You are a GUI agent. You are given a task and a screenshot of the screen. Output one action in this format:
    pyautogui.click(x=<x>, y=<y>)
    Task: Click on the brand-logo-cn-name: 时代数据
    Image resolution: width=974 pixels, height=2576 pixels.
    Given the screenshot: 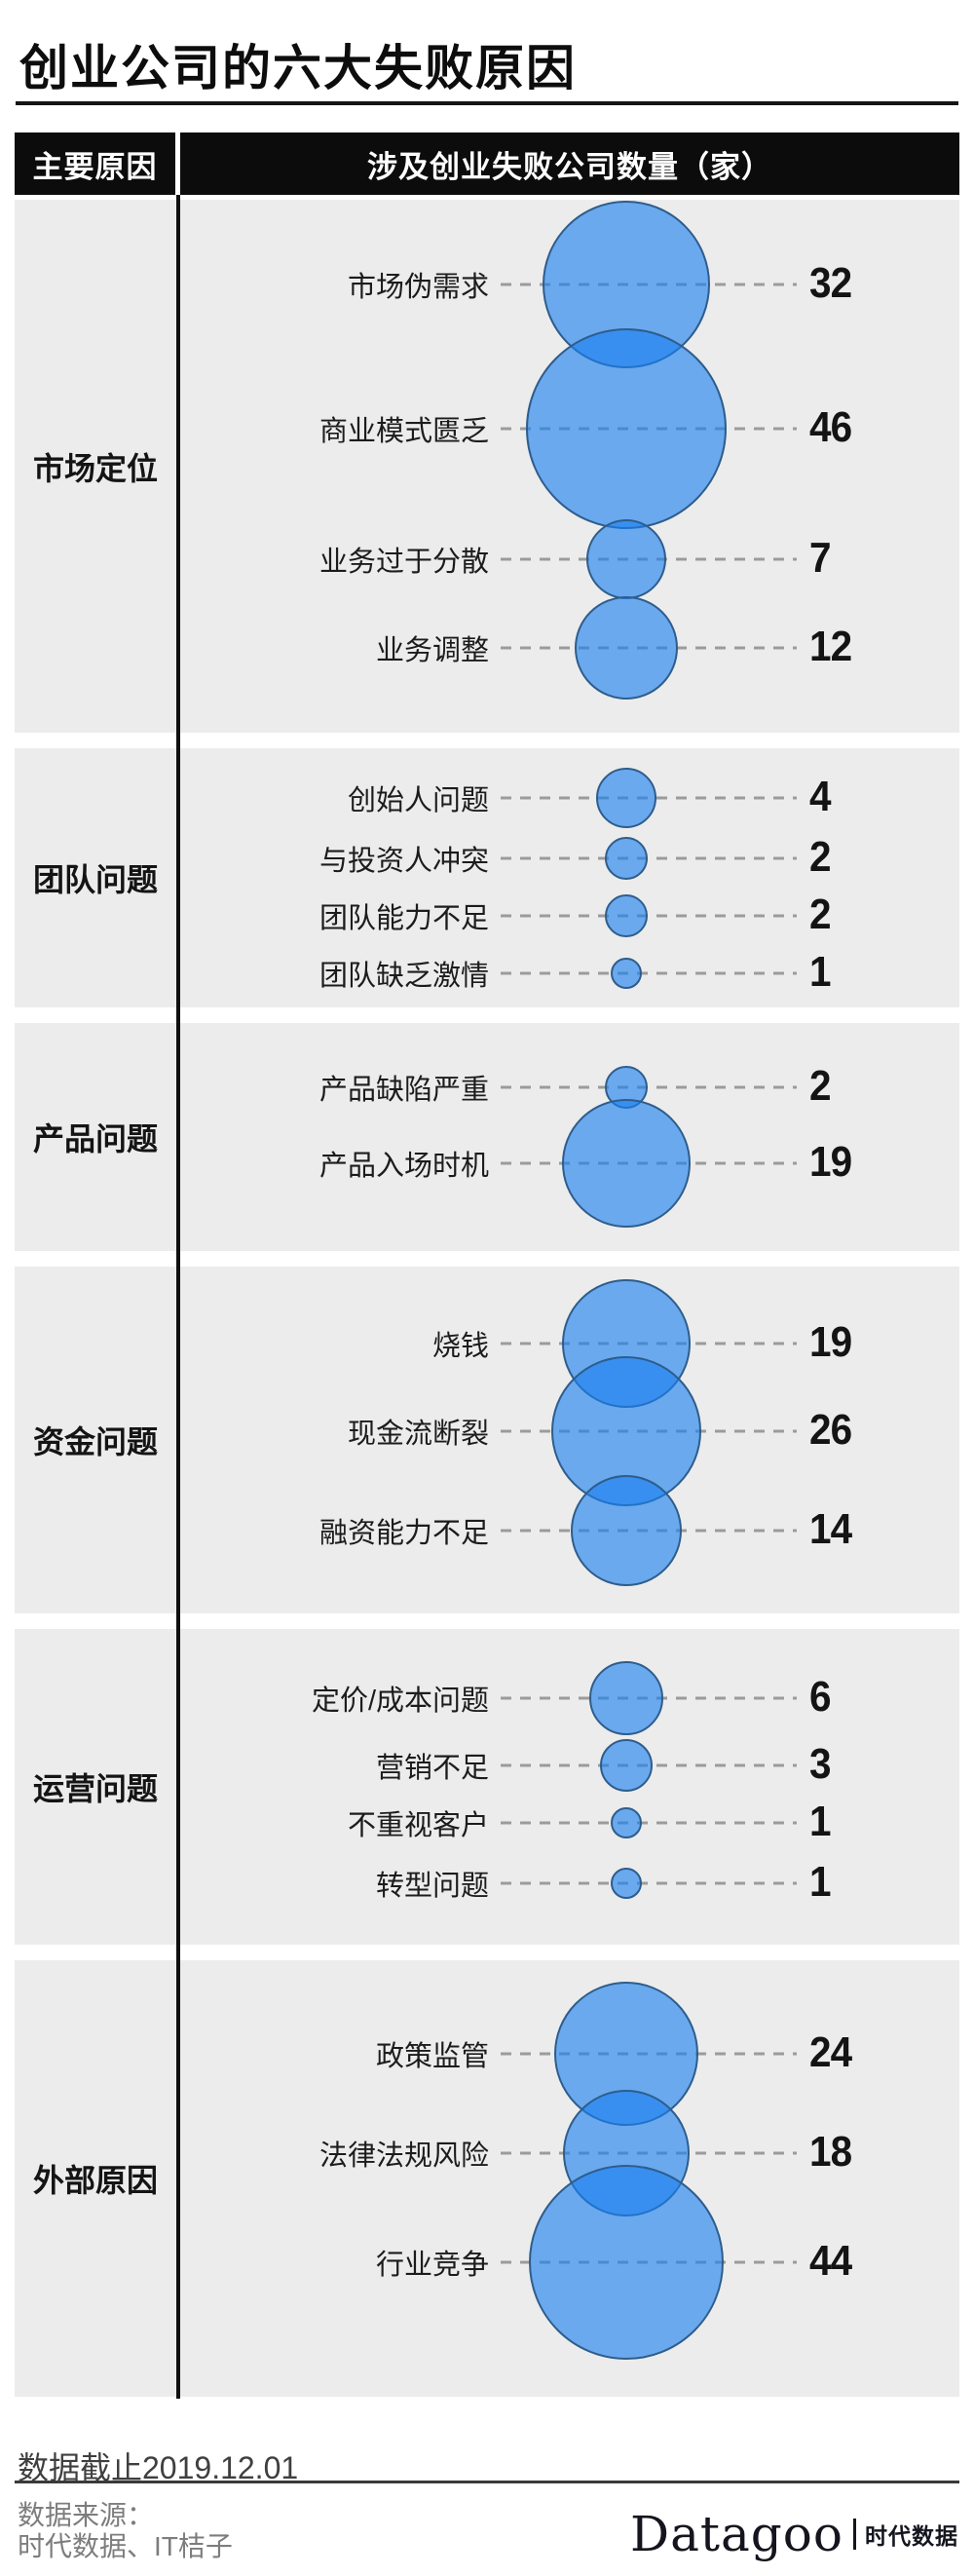 What is the action you would take?
    pyautogui.click(x=911, y=2536)
    